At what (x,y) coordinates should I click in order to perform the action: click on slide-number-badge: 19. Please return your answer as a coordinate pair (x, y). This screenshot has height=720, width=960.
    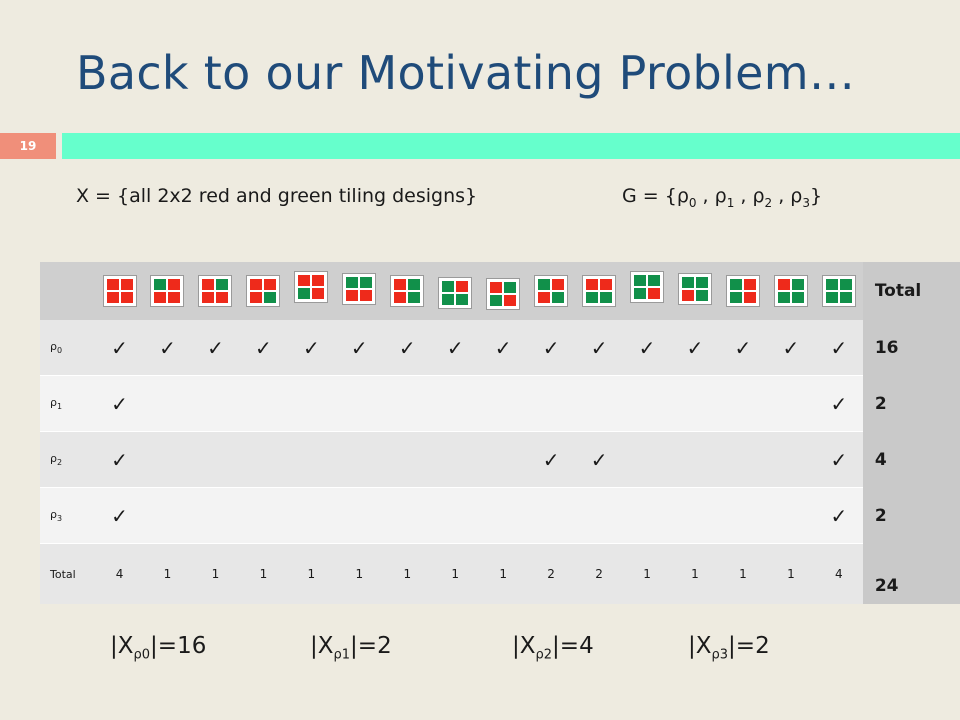
    Looking at the image, I should click on (28, 146).